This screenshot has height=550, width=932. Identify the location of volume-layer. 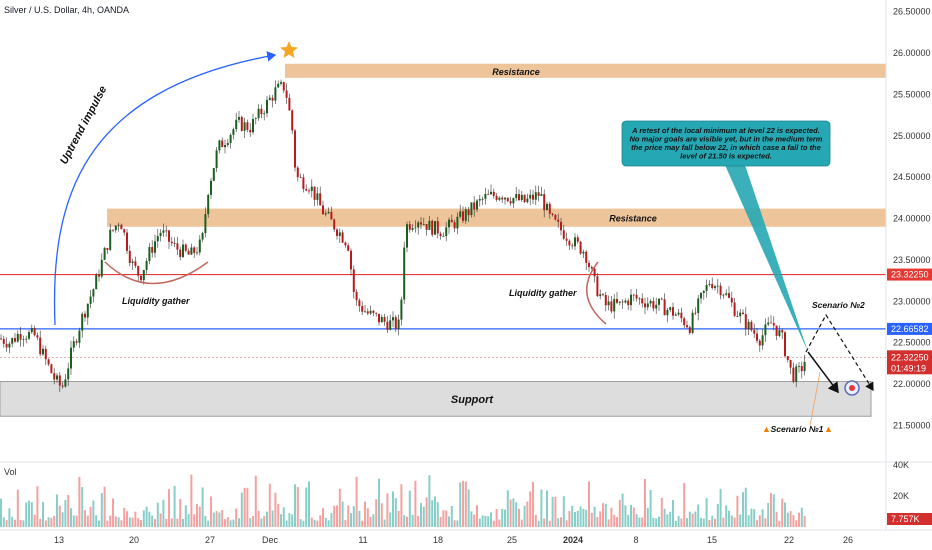
(403, 500).